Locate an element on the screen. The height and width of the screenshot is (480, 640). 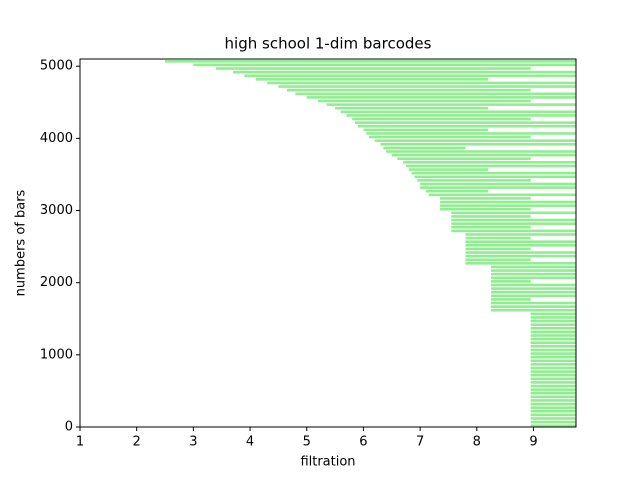
y-axis-label: numbers of bars is located at coordinates (21, 242).